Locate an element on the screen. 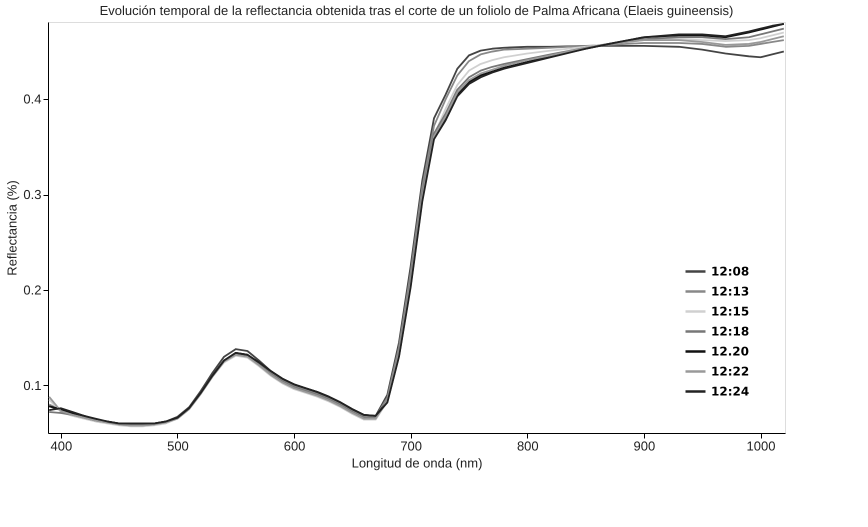 The height and width of the screenshot is (527, 868). legend-label: 12:24 is located at coordinates (730, 391).